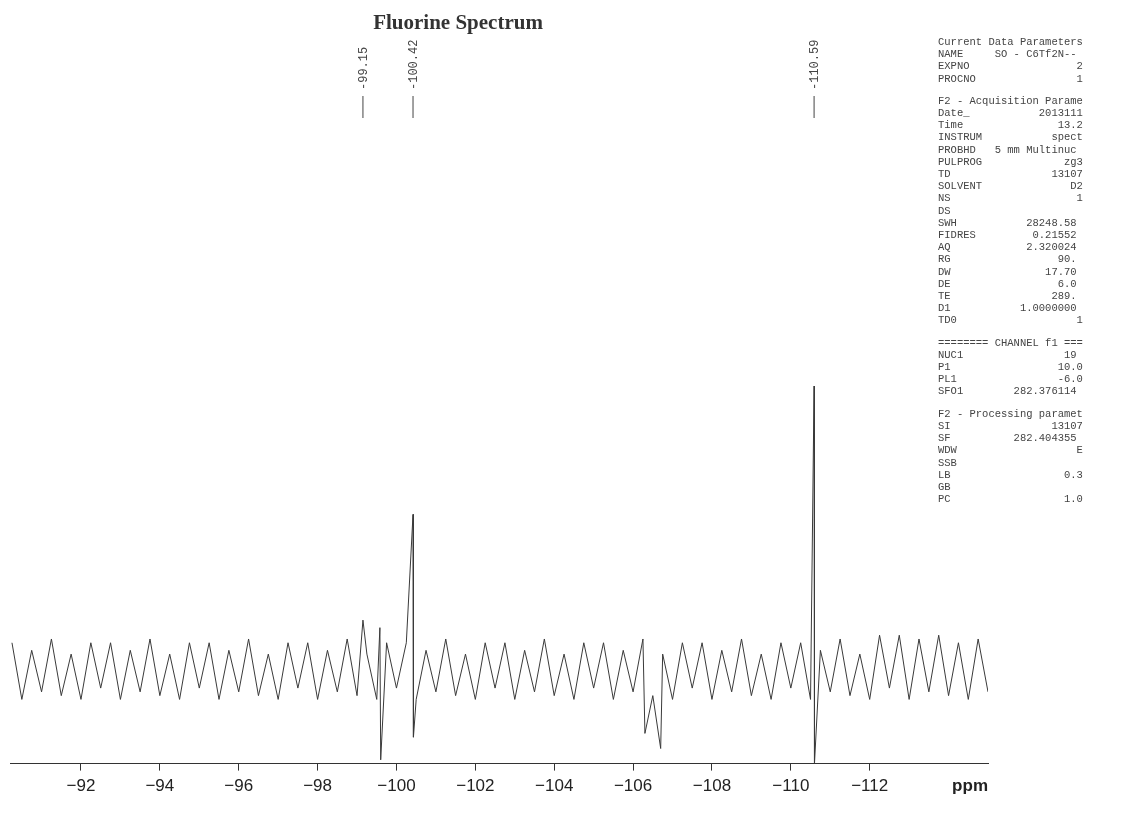 The height and width of the screenshot is (822, 1135). I want to click on annotation: F2 - Processing paramet, so click(1011, 413).